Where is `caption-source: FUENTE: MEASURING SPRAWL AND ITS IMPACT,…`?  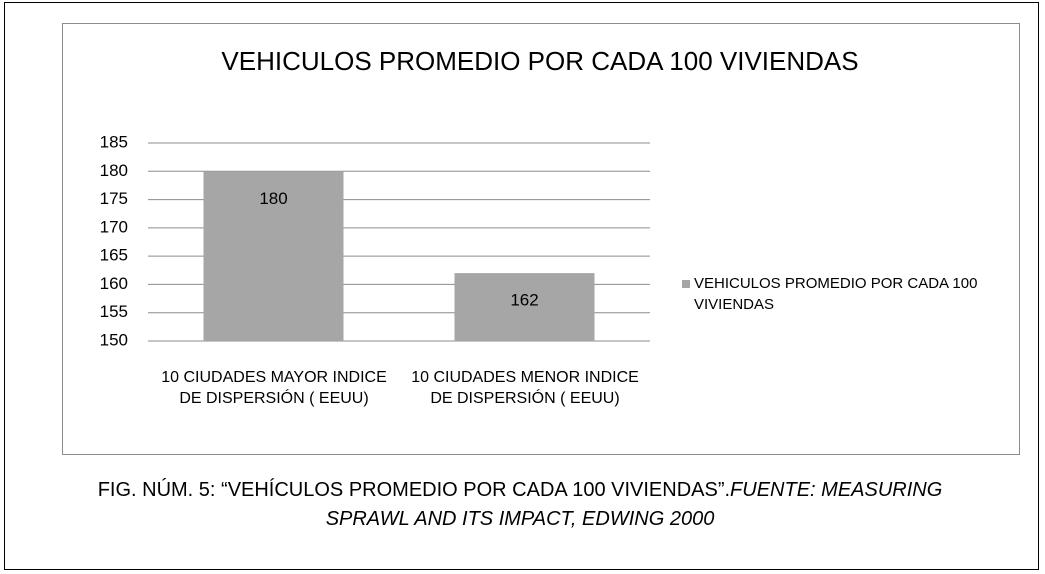
caption-source: FUENTE: MEASURING SPRAWL AND ITS IMPACT,… is located at coordinates (634, 504).